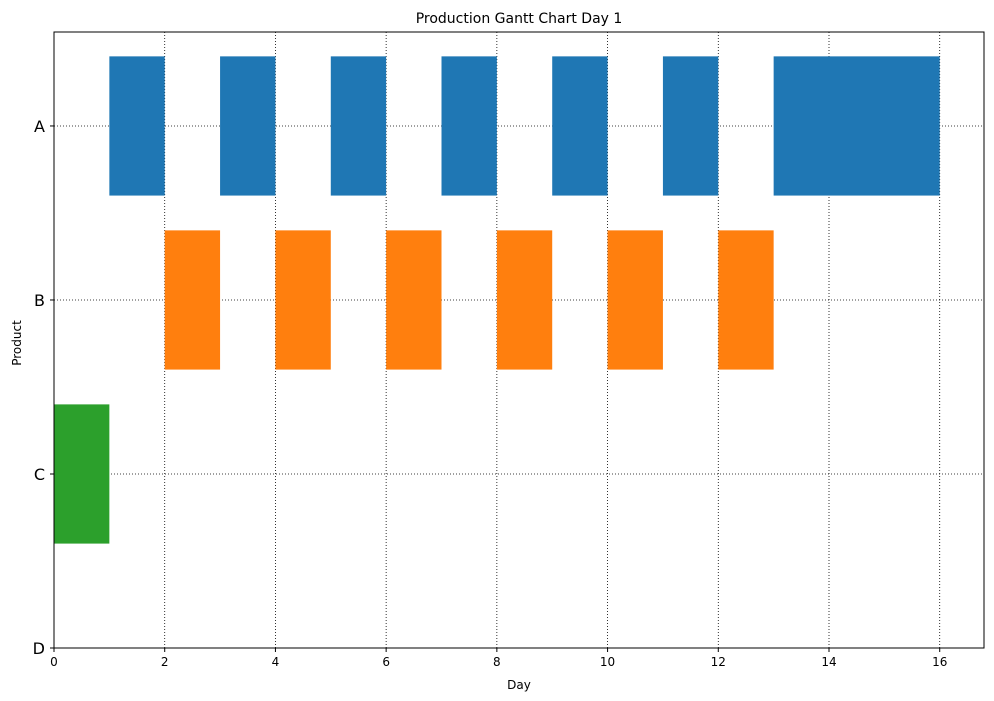 This screenshot has width=994, height=701. I want to click on y-tick-label: D, so click(39, 648).